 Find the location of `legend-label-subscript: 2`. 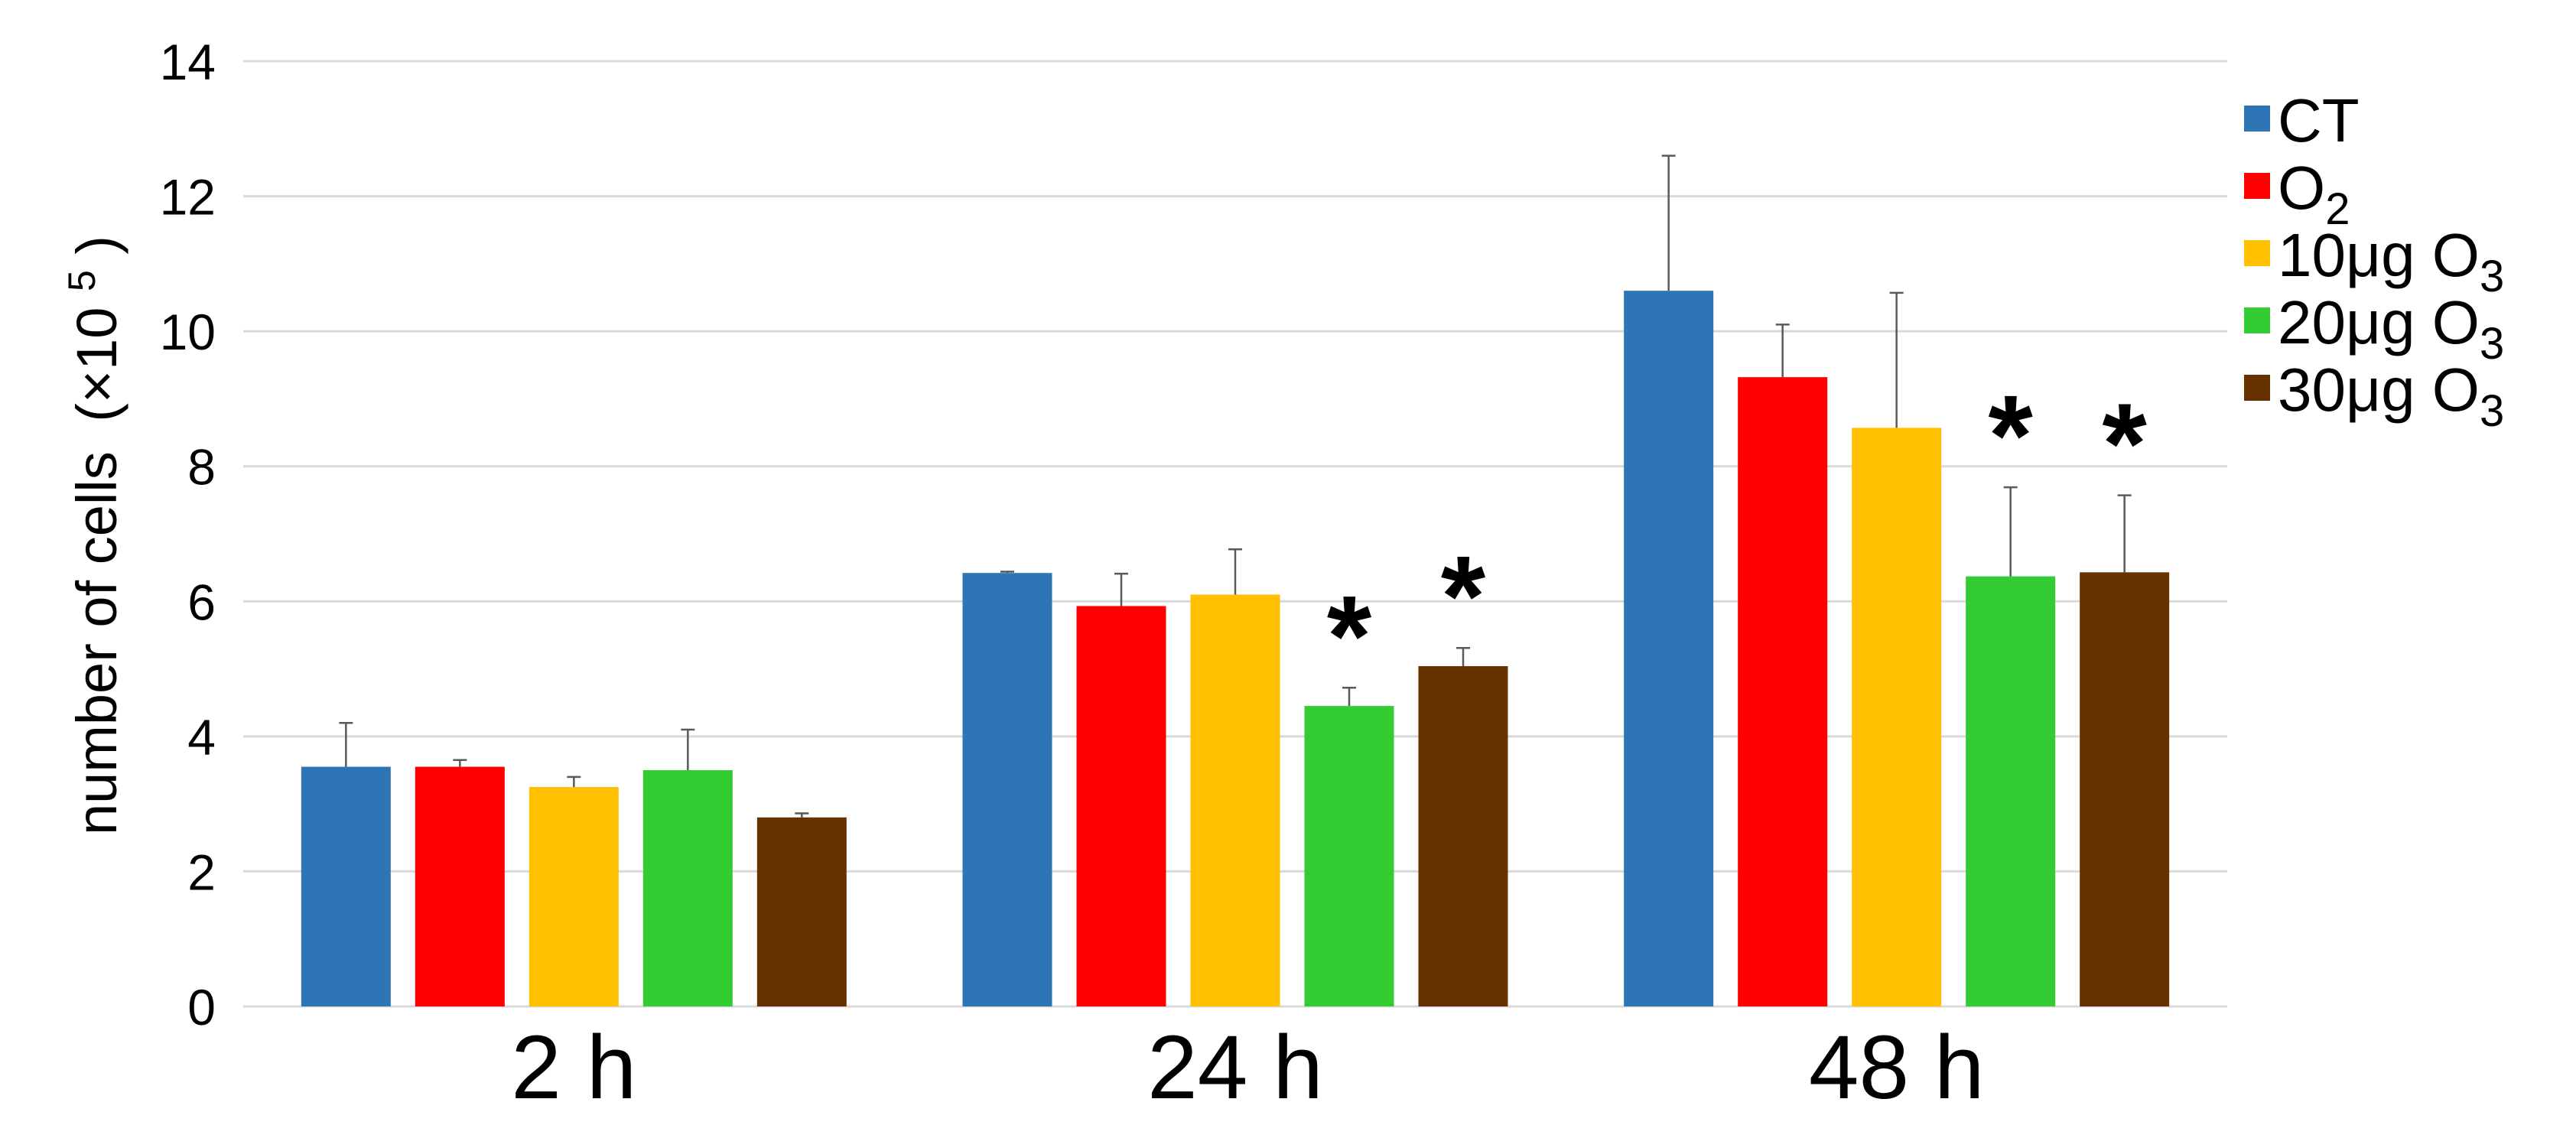

legend-label-subscript: 2 is located at coordinates (2337, 209).